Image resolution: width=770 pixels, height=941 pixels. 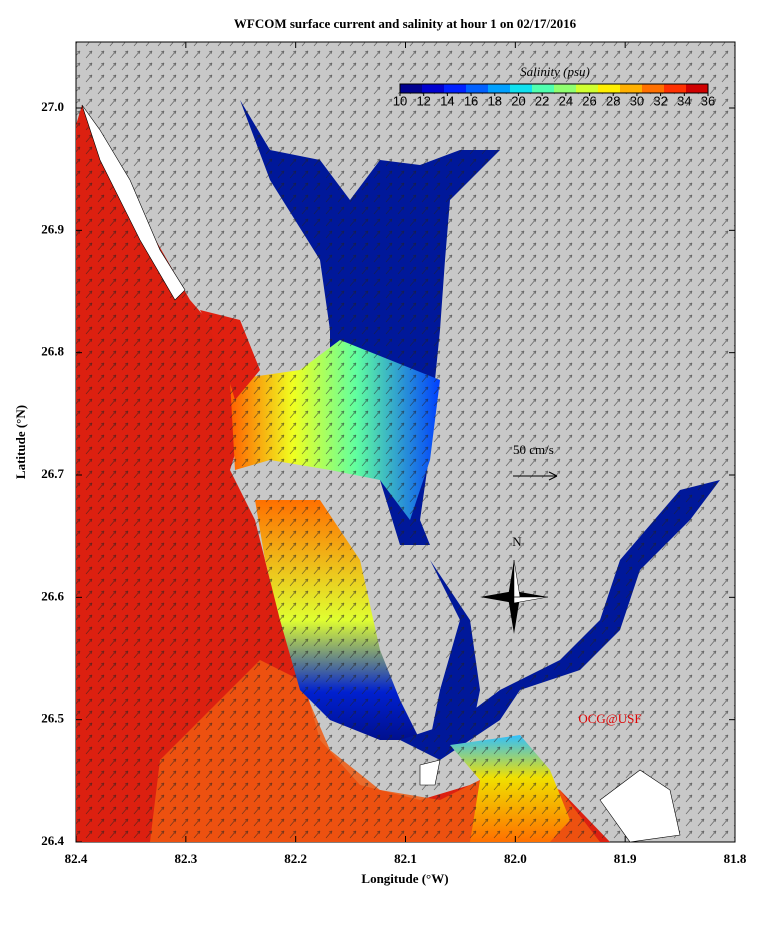 I want to click on colorbar-label: Salinity (psu), so click(x=555, y=71).